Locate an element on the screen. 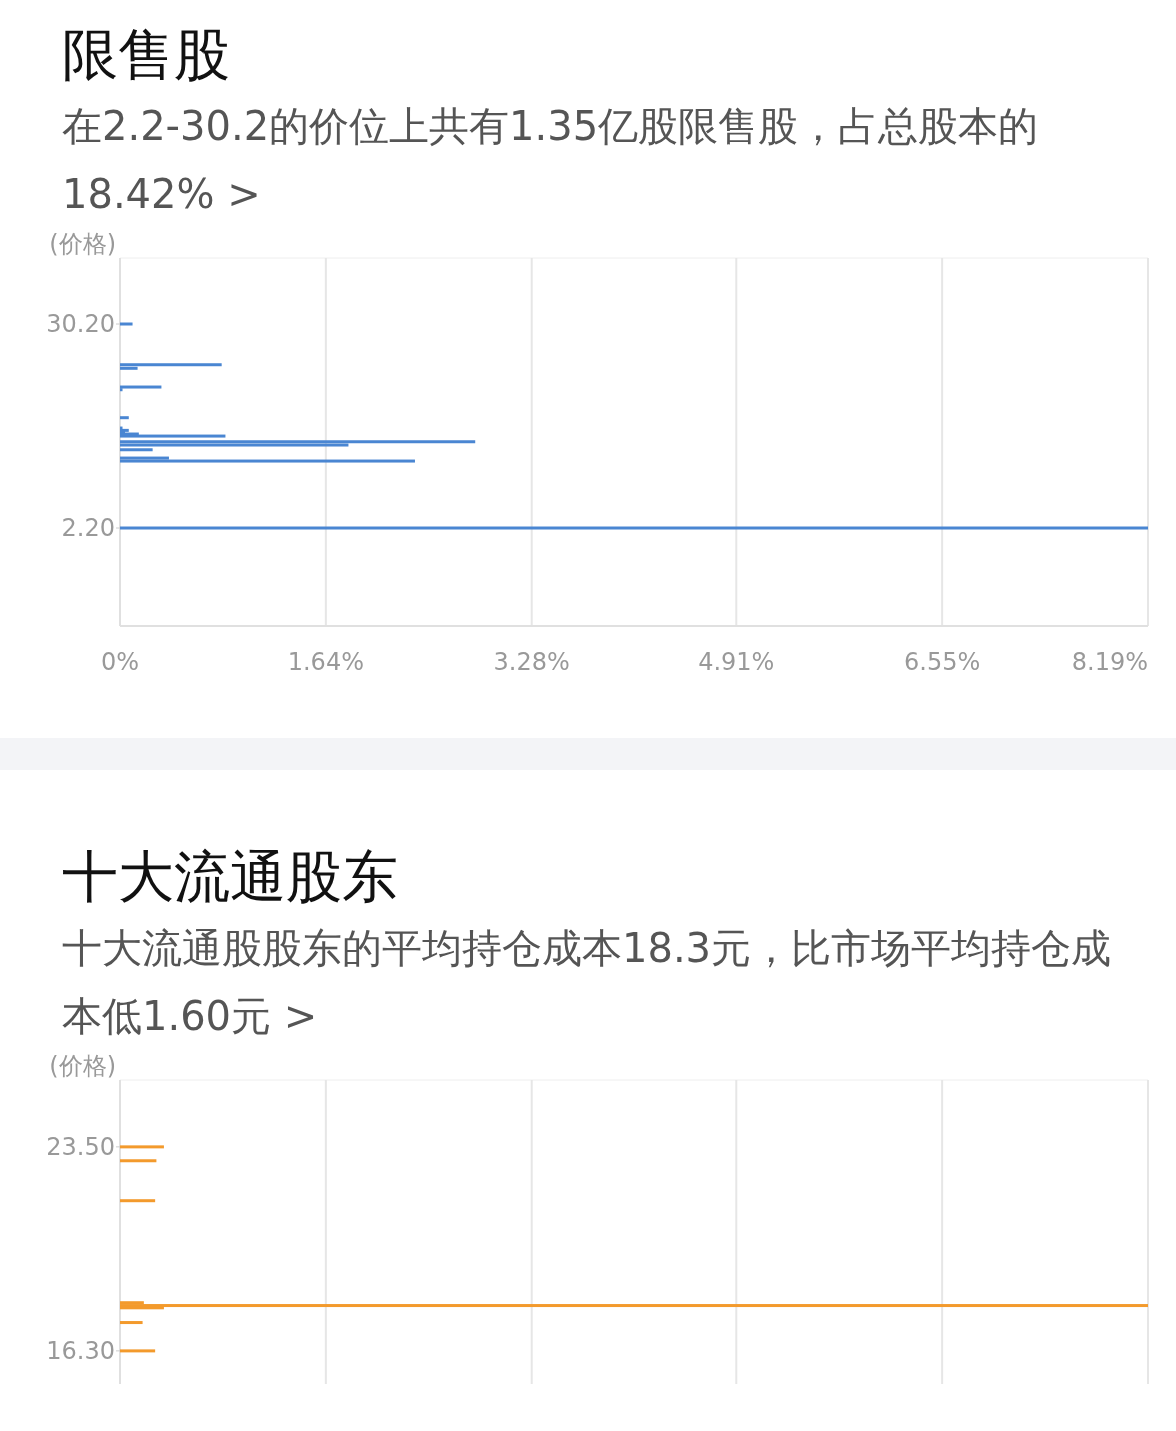  y-tick-label: 16.30 is located at coordinates (80, 1351).